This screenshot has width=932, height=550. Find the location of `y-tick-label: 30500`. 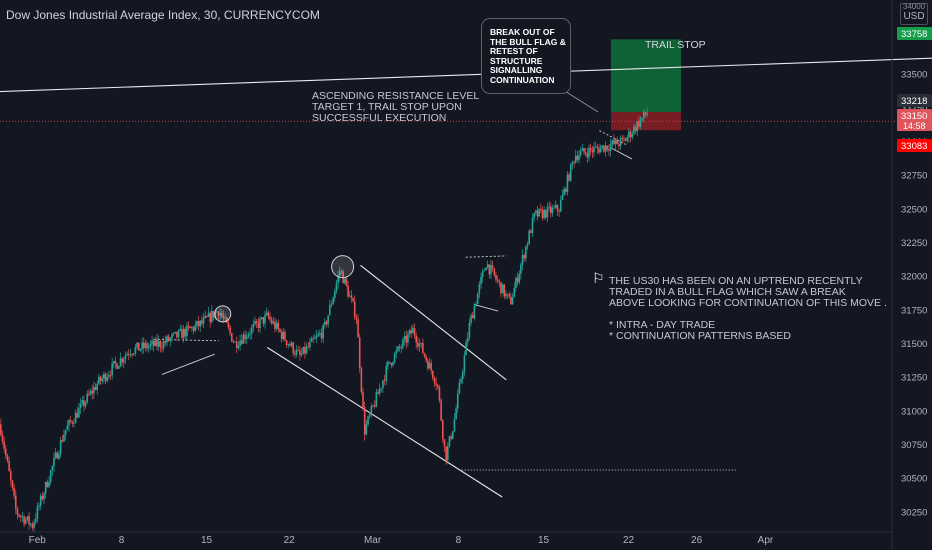

y-tick-label: 30500 is located at coordinates (914, 479).